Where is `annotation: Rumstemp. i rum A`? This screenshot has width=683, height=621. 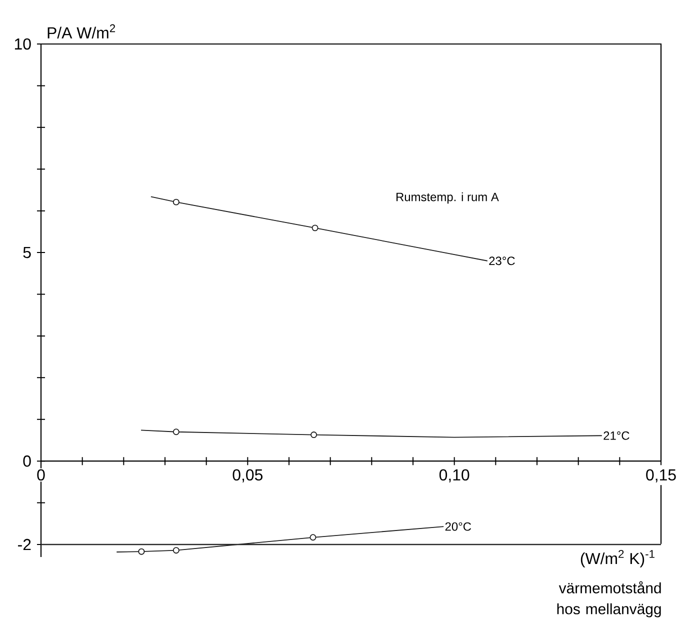
annotation: Rumstemp. i rum A is located at coordinates (447, 198).